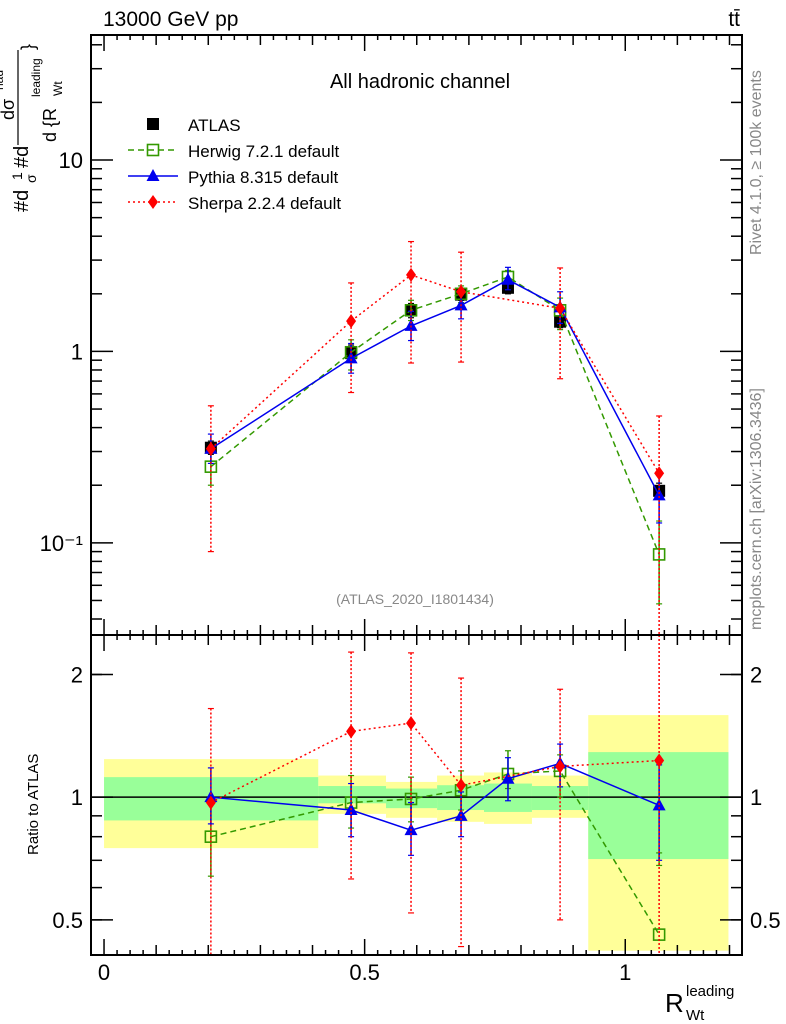 Image resolution: width=786 pixels, height=1024 pixels. I want to click on ylabel-bottom-sup: leading, so click(36, 77).